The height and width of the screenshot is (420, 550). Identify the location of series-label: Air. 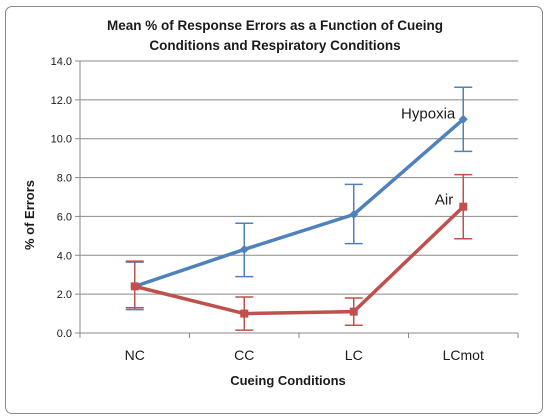
(444, 200).